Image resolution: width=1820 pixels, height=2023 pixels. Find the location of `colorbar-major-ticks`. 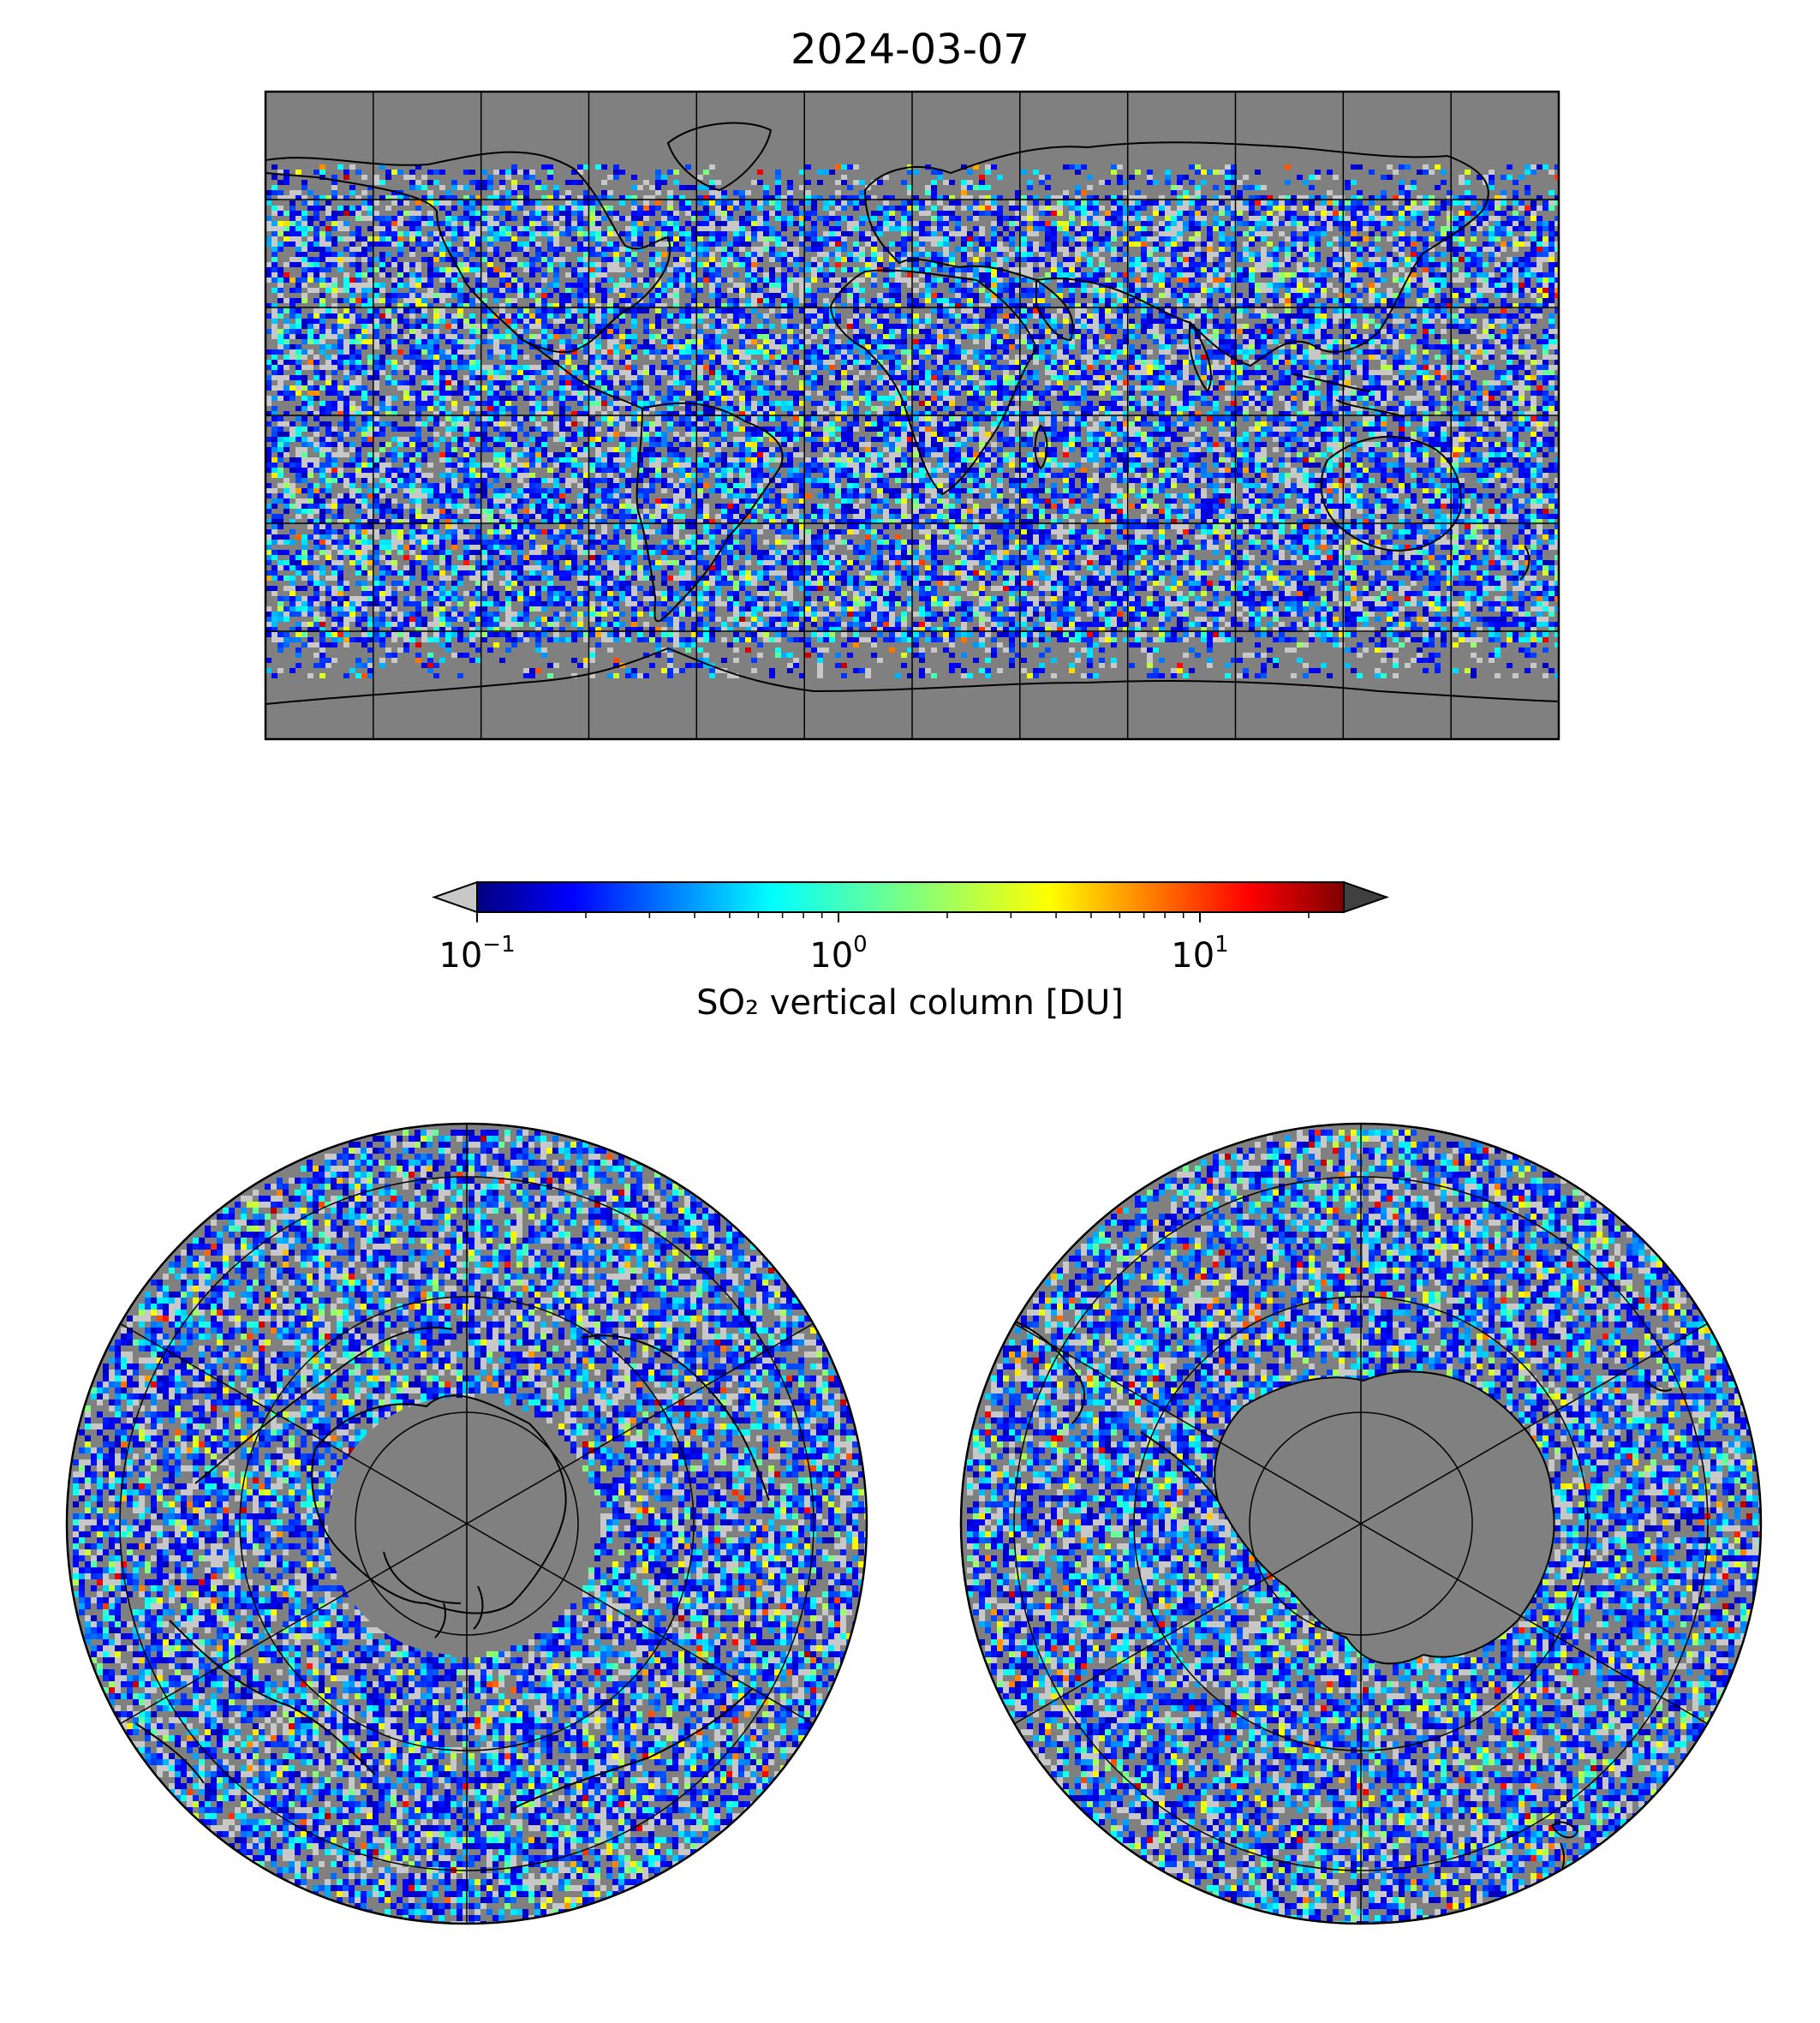

colorbar-major-ticks is located at coordinates (838, 917).